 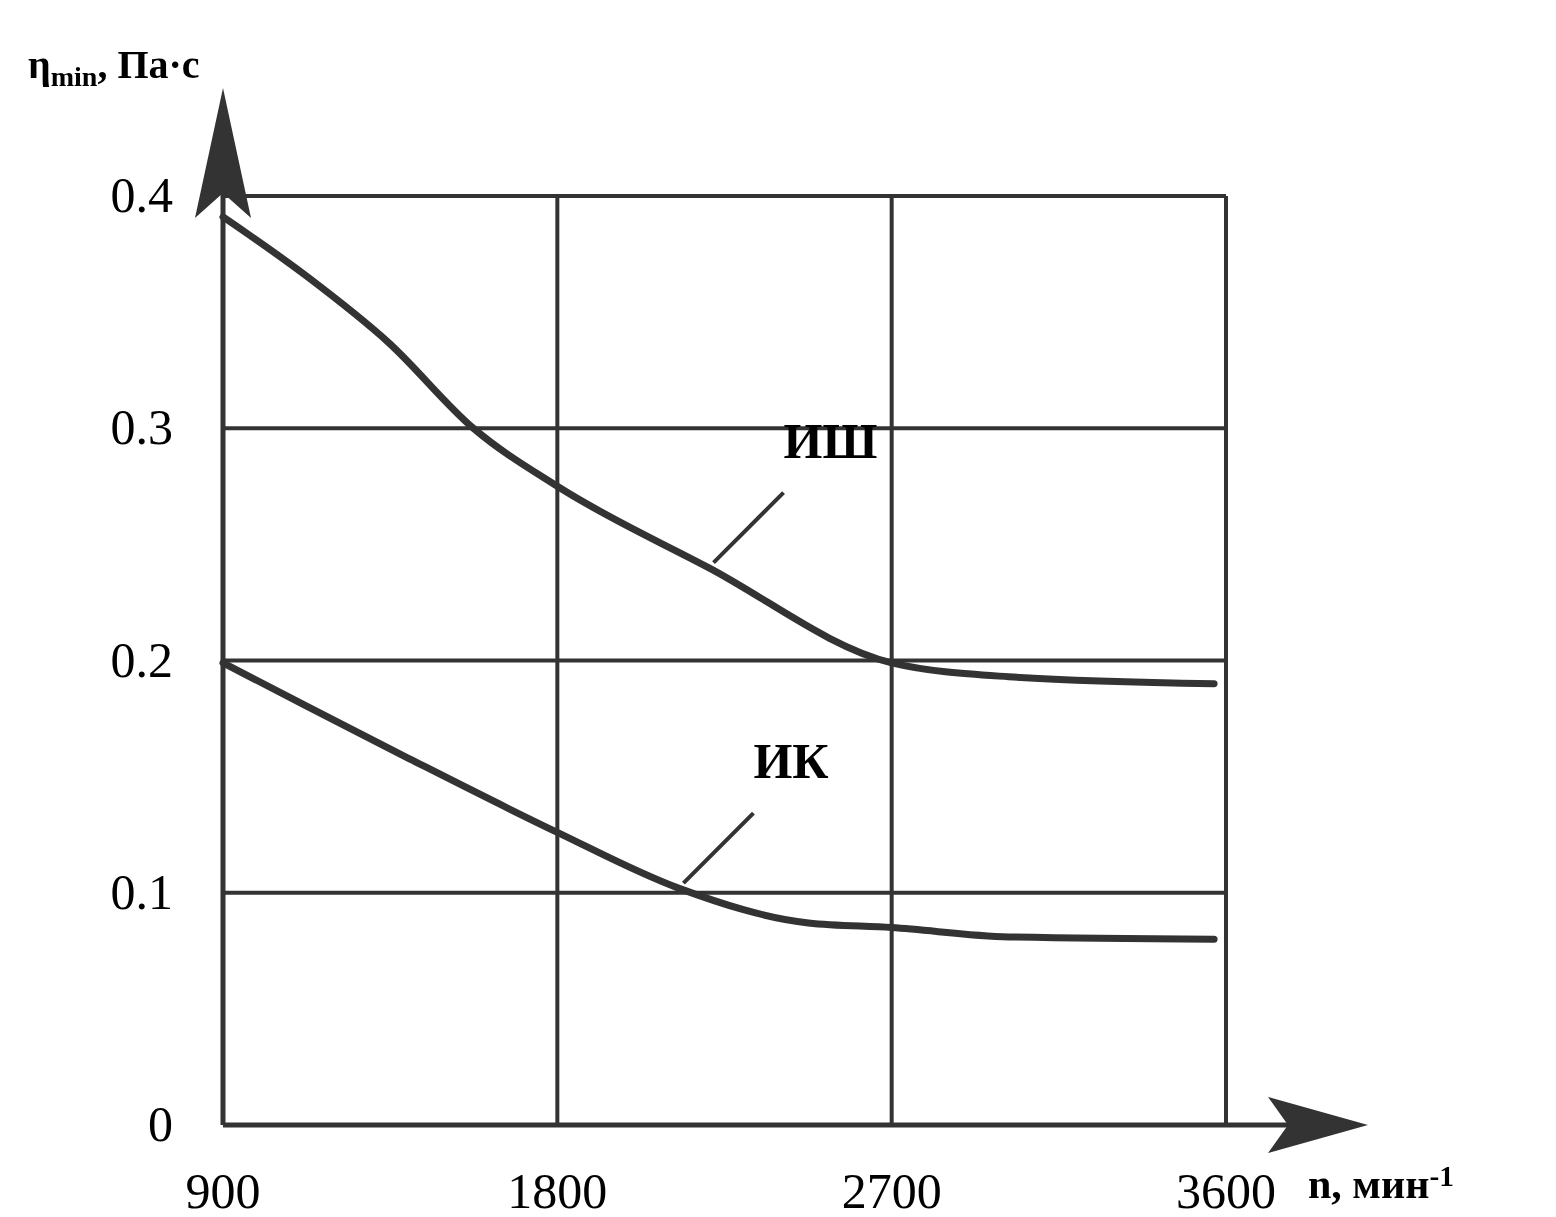 I want to click on y-tick-label: 0, so click(x=160, y=1124).